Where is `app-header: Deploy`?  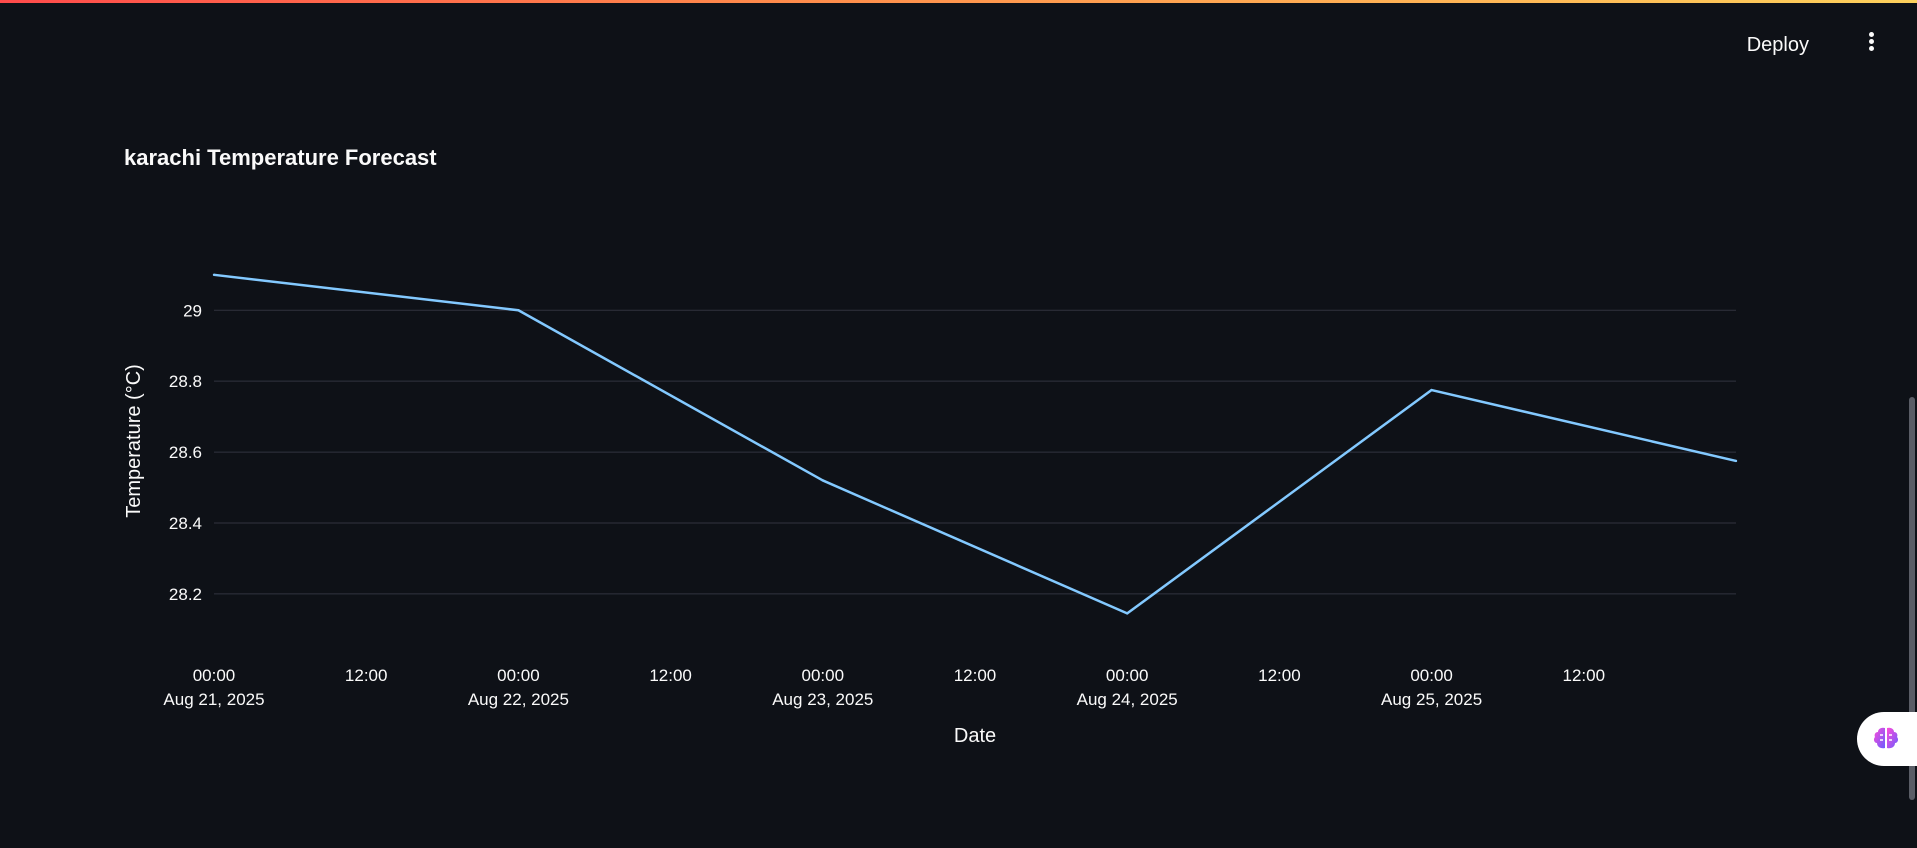 app-header: Deploy is located at coordinates (1767, 45).